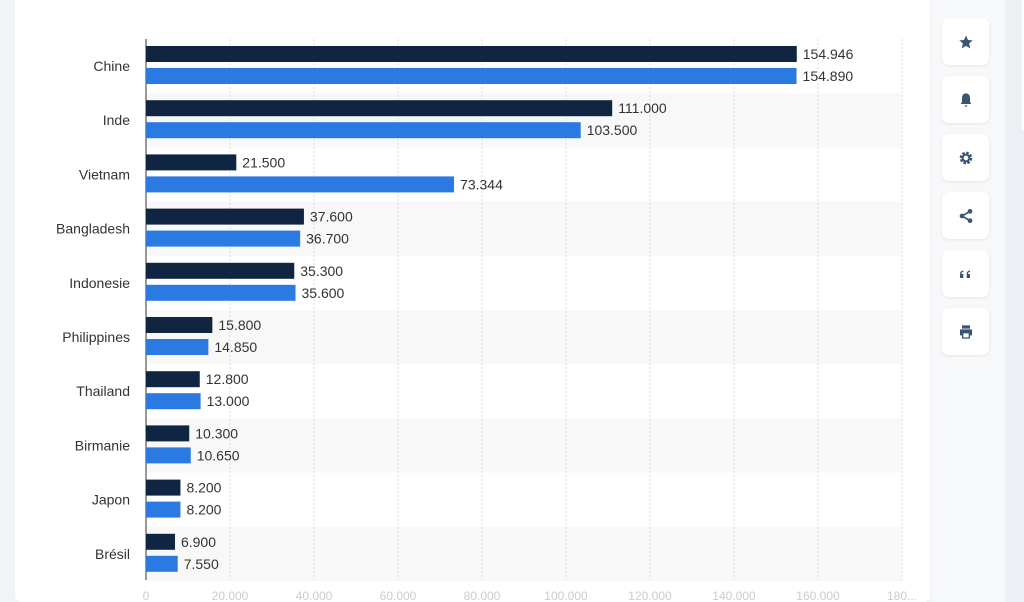 This screenshot has height=602, width=1024. I want to click on category-label: Vietnam, so click(104, 174).